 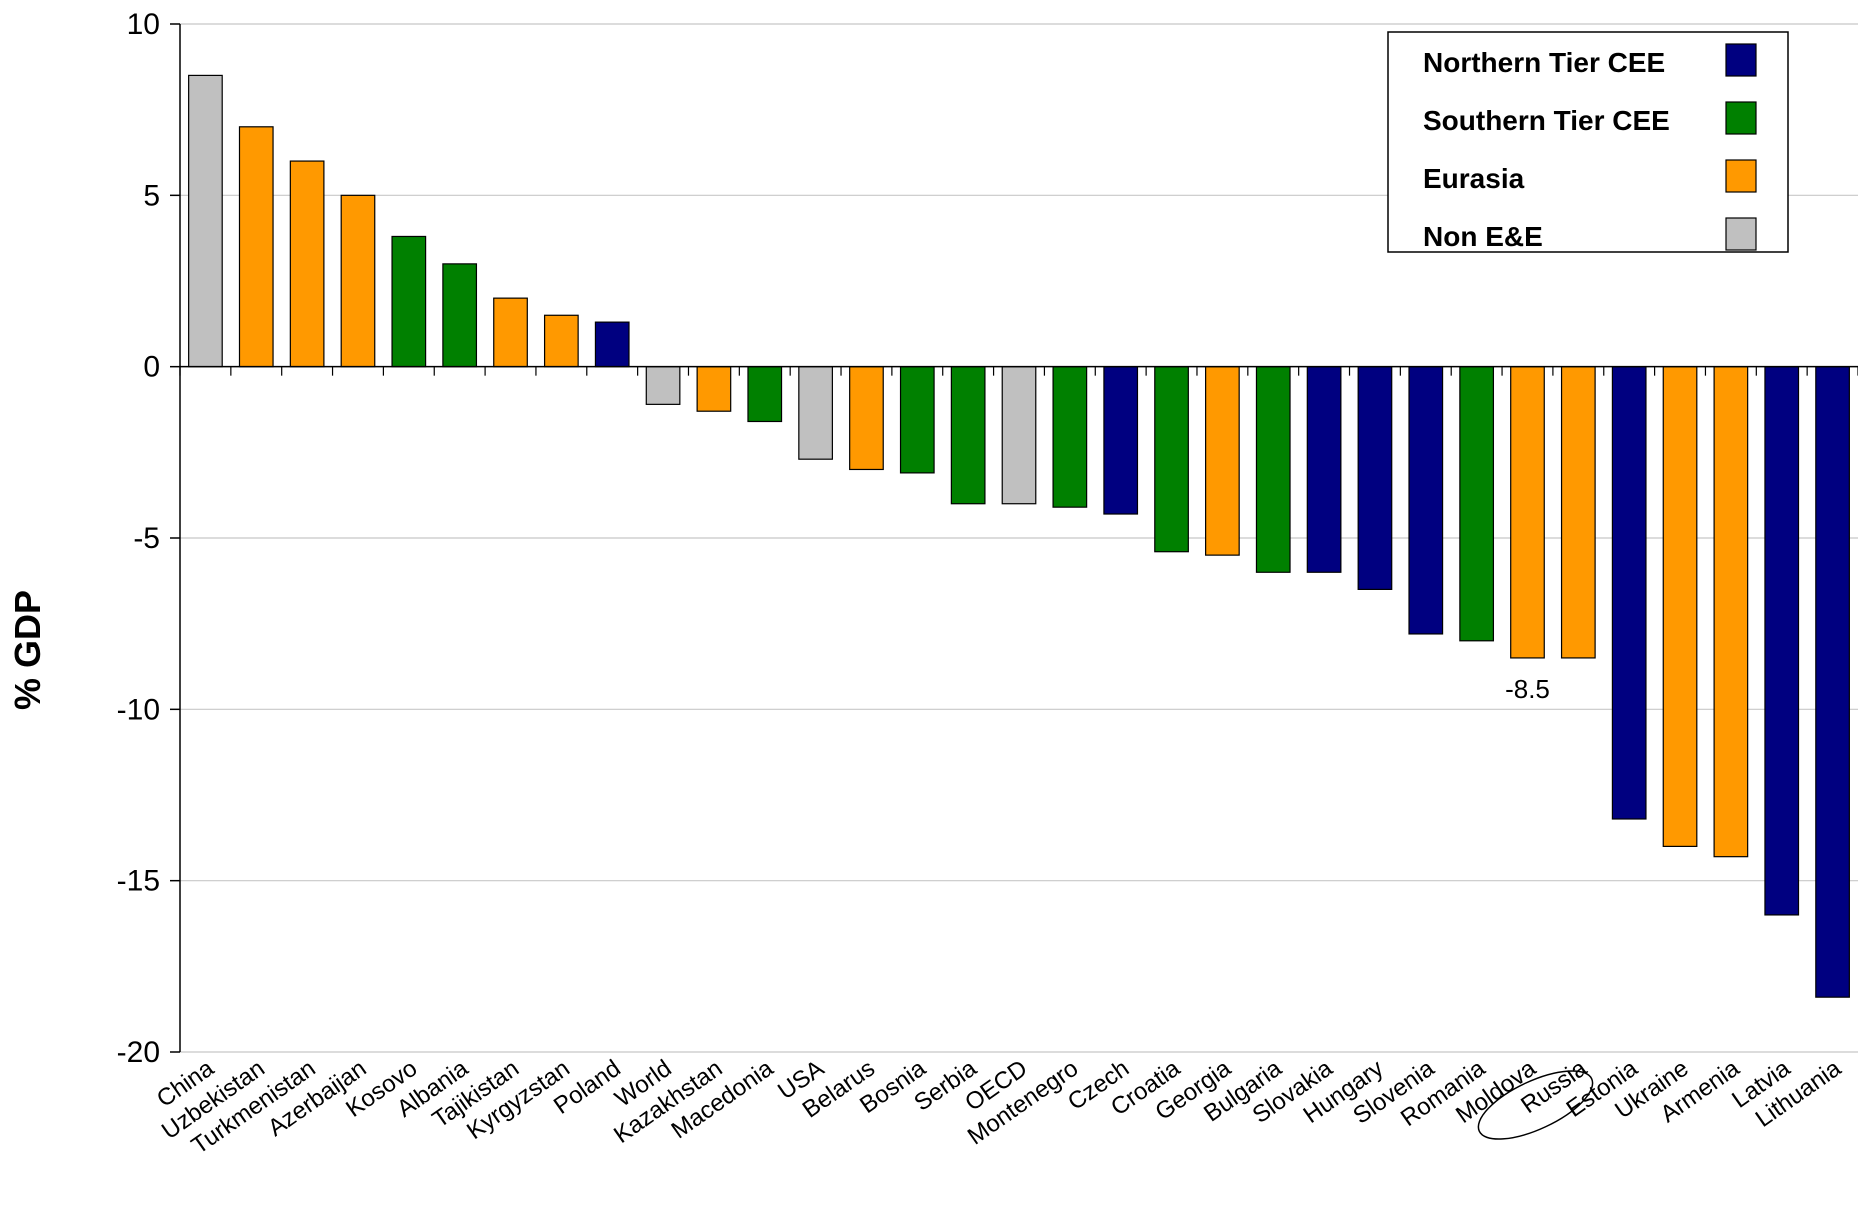 I want to click on legend-box, so click(x=1588, y=142).